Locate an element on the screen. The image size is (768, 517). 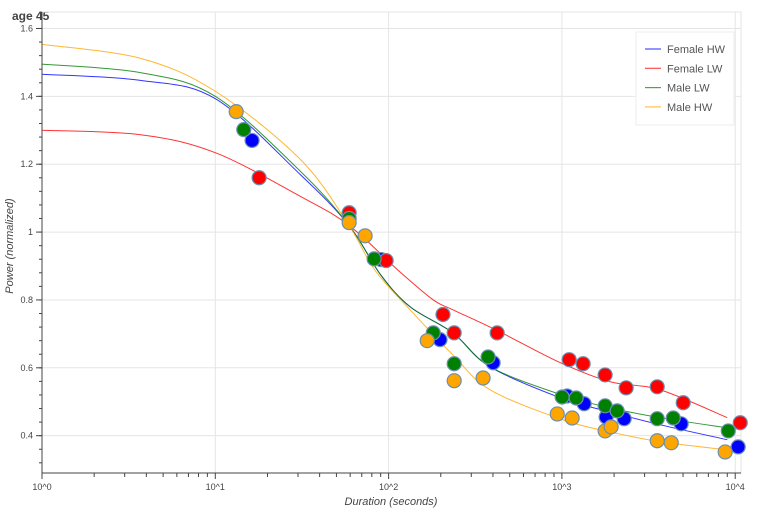
x-tick-label: 10^3 is located at coordinates (561, 487).